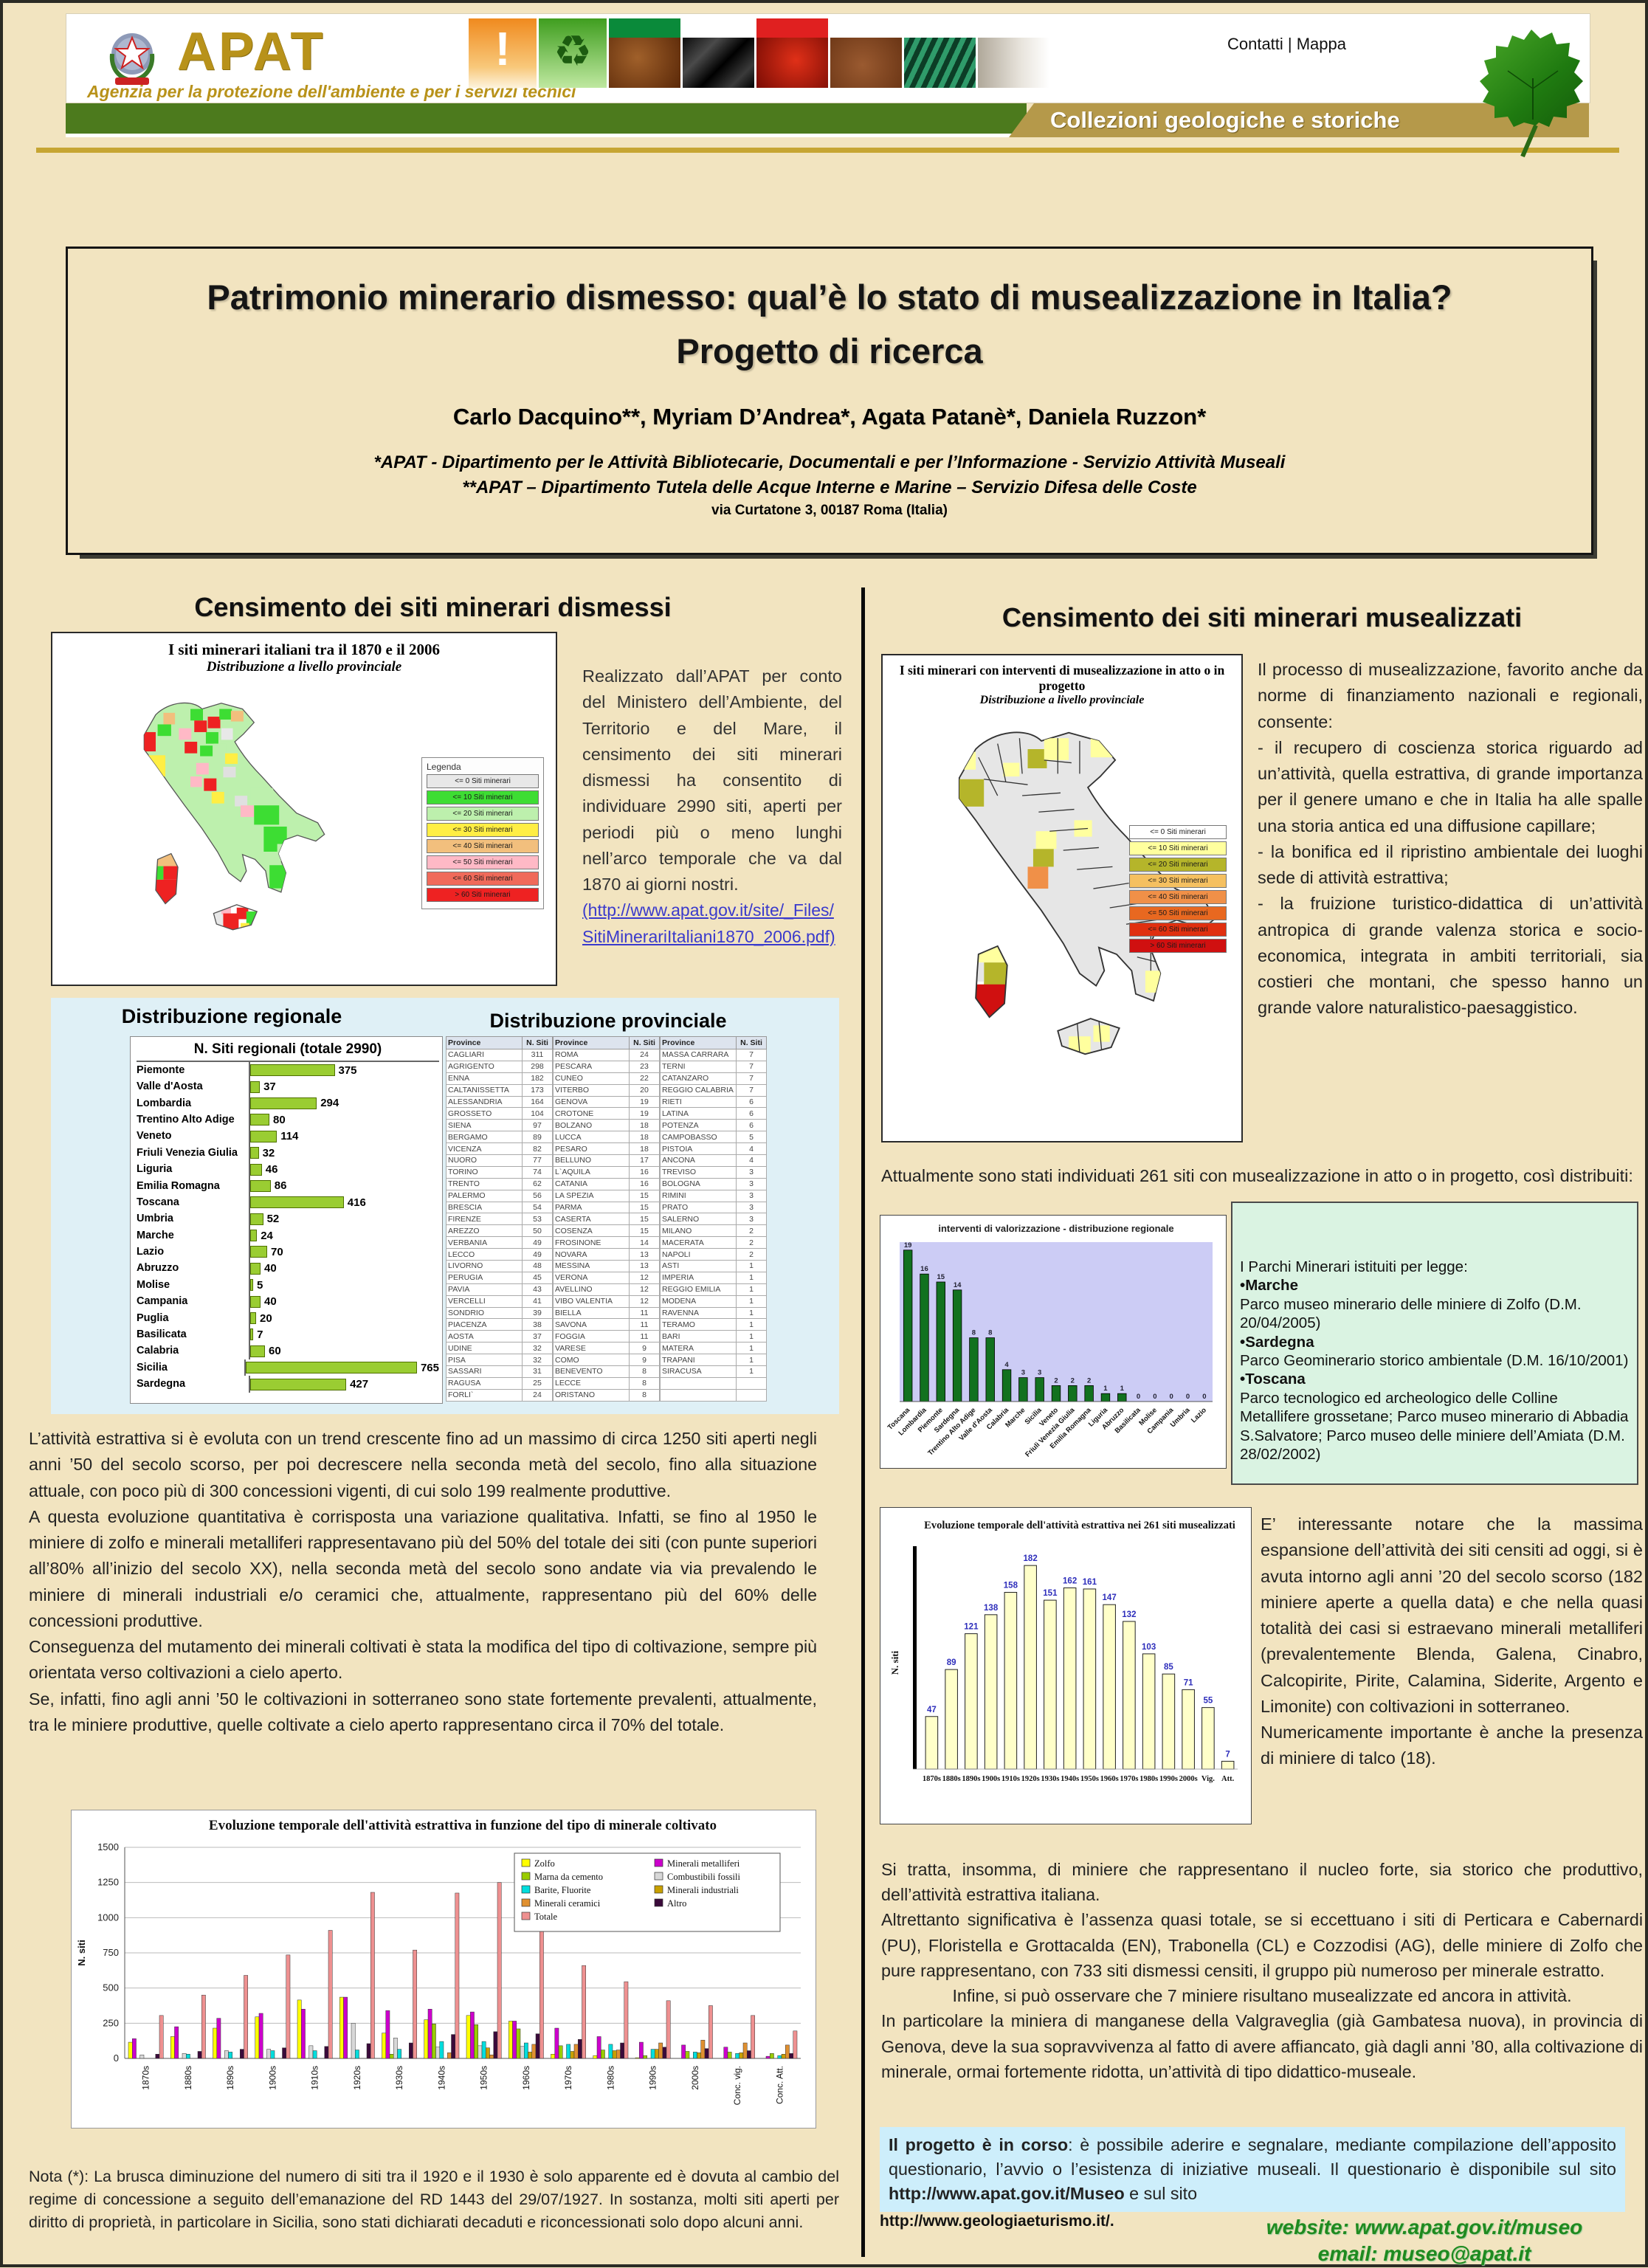 This screenshot has width=1648, height=2268. What do you see at coordinates (537, 1219) in the screenshot?
I see `province-count: 53` at bounding box center [537, 1219].